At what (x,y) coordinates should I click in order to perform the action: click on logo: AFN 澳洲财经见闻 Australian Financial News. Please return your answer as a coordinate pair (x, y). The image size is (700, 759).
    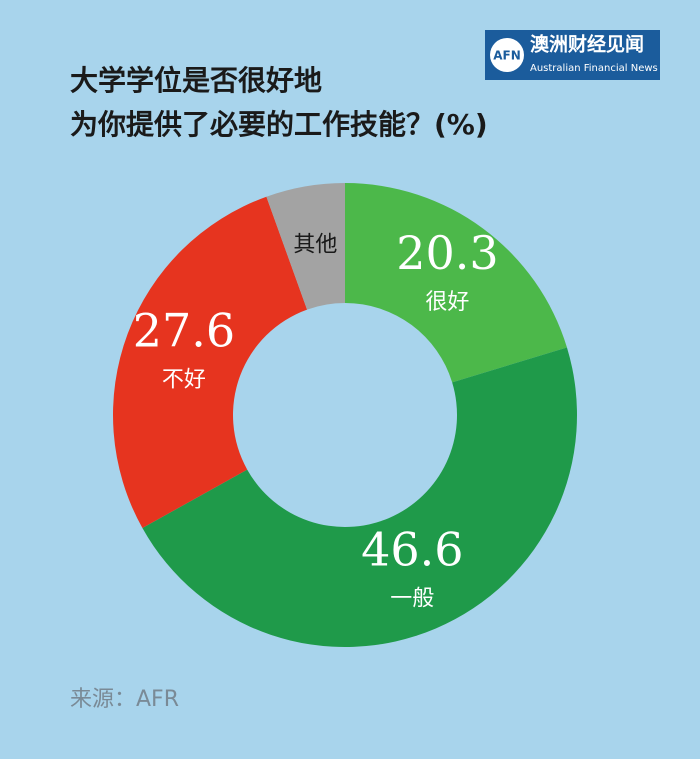
    Looking at the image, I should click on (572, 55).